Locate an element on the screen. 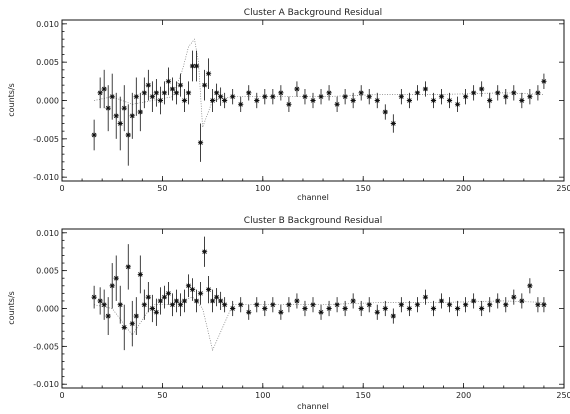 The image size is (570, 414). x-tick-label: 0 is located at coordinates (61, 188).